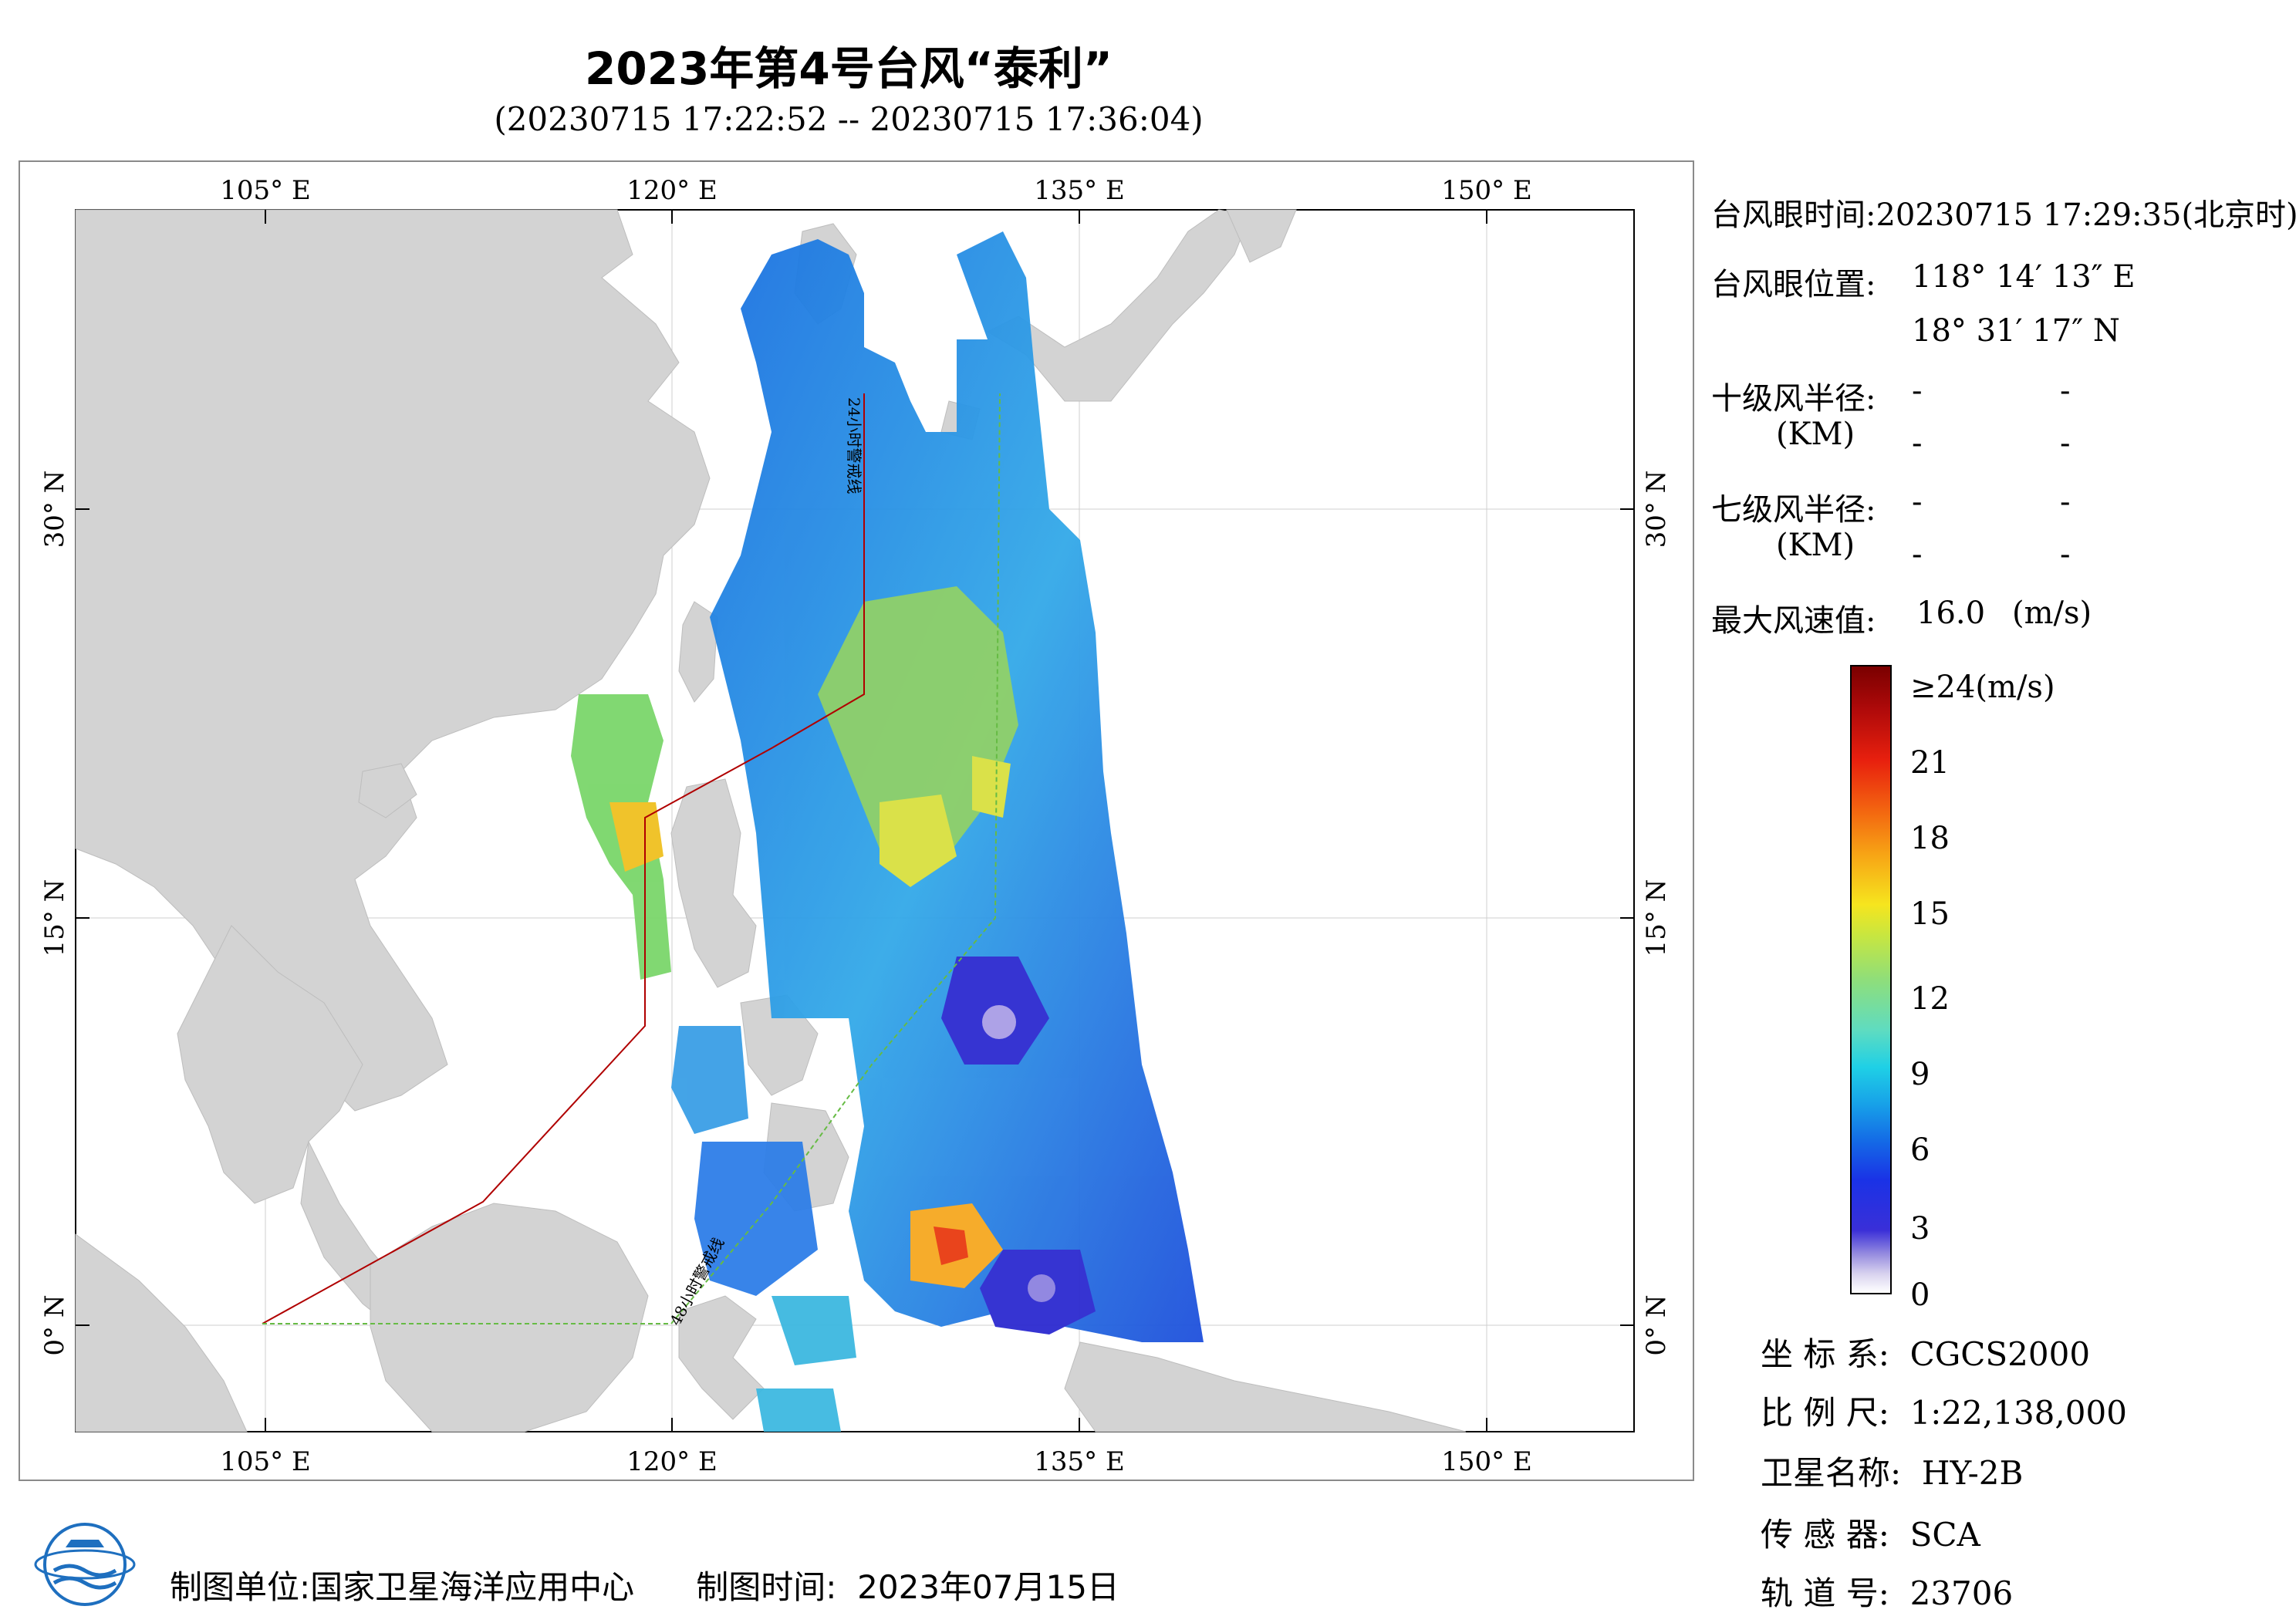  What do you see at coordinates (54, 509) in the screenshot?
I see `lat-tick-left-30: 30° N` at bounding box center [54, 509].